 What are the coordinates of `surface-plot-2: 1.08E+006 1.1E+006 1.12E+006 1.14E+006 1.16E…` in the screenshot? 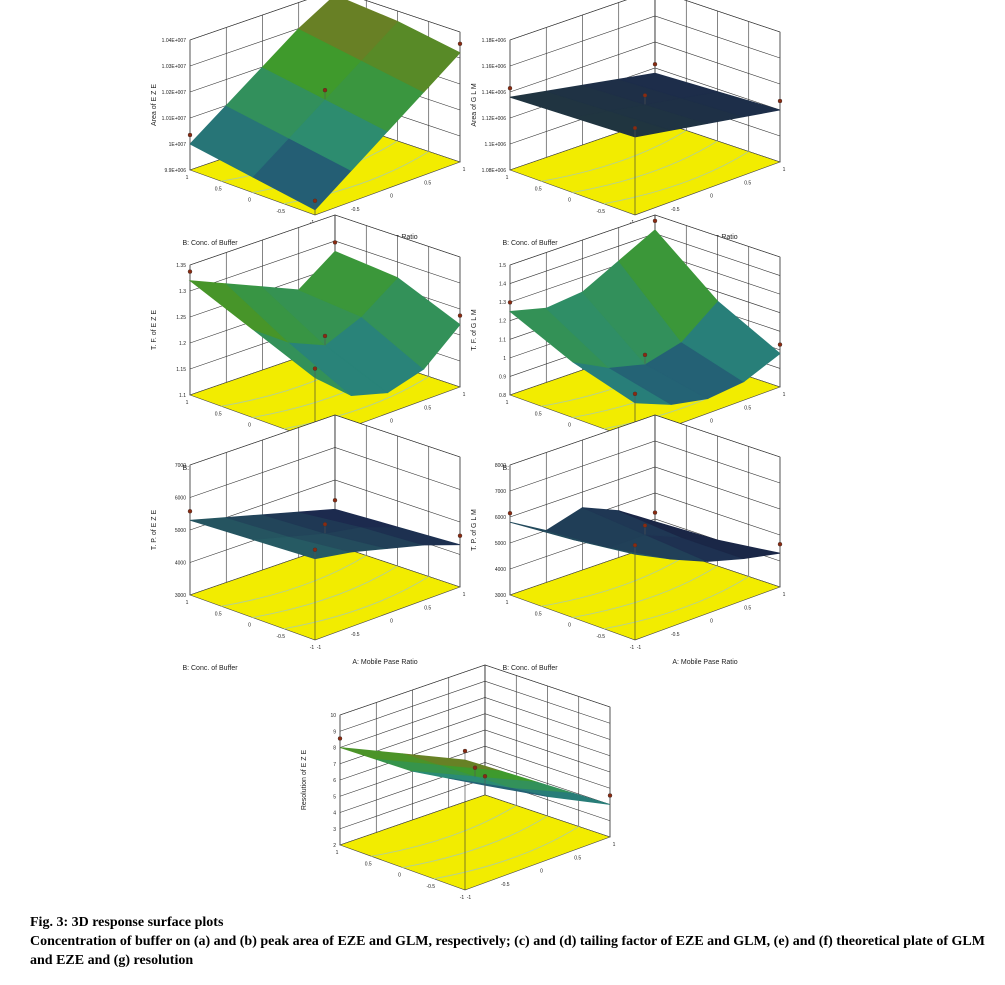 It's located at (628, 123).